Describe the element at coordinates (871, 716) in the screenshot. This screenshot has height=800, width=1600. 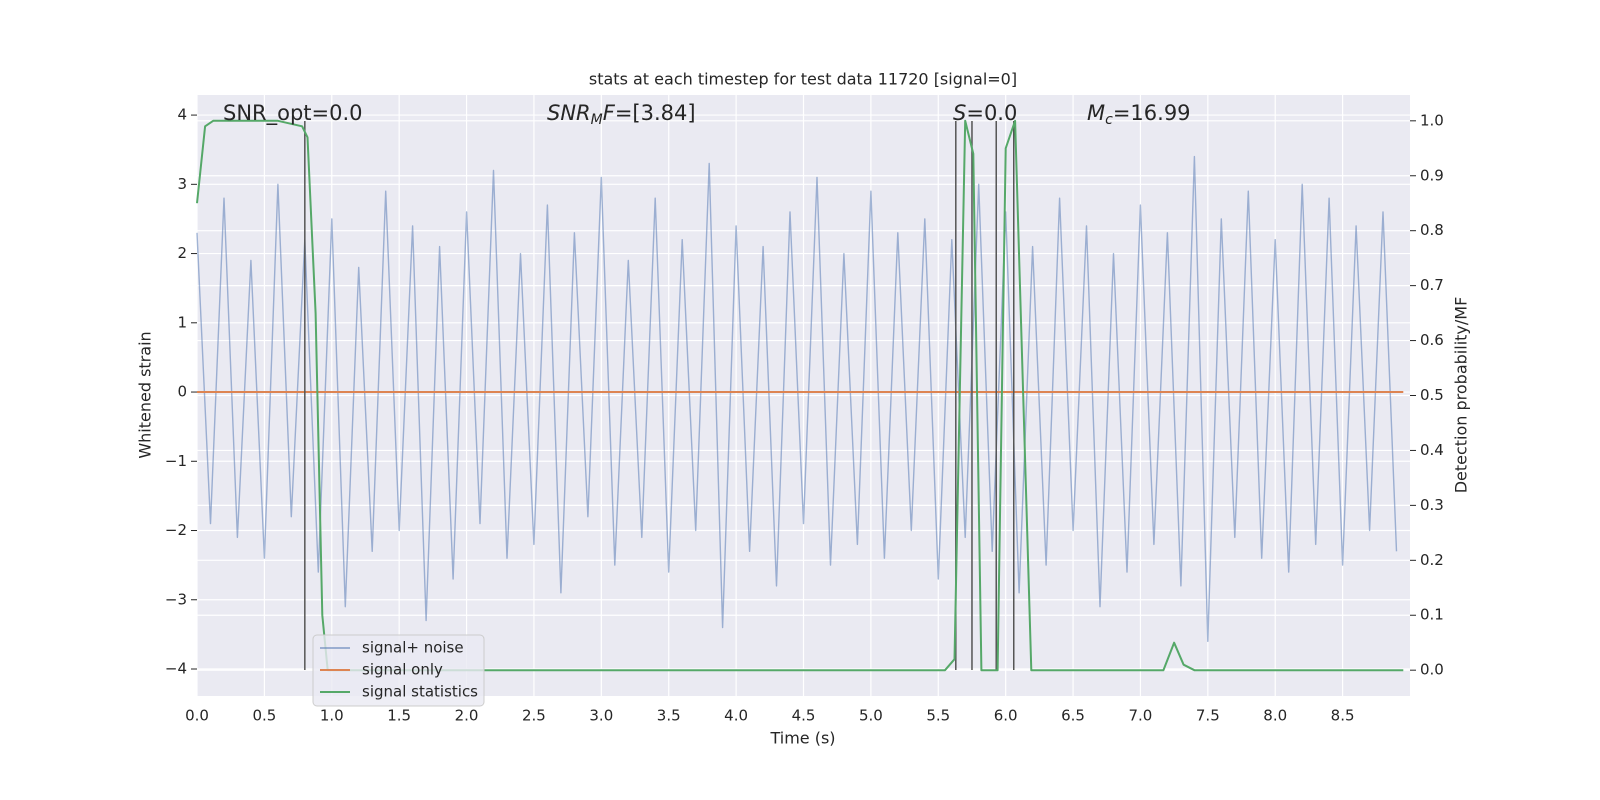
I see `x-tick-label: 5.0` at that location.